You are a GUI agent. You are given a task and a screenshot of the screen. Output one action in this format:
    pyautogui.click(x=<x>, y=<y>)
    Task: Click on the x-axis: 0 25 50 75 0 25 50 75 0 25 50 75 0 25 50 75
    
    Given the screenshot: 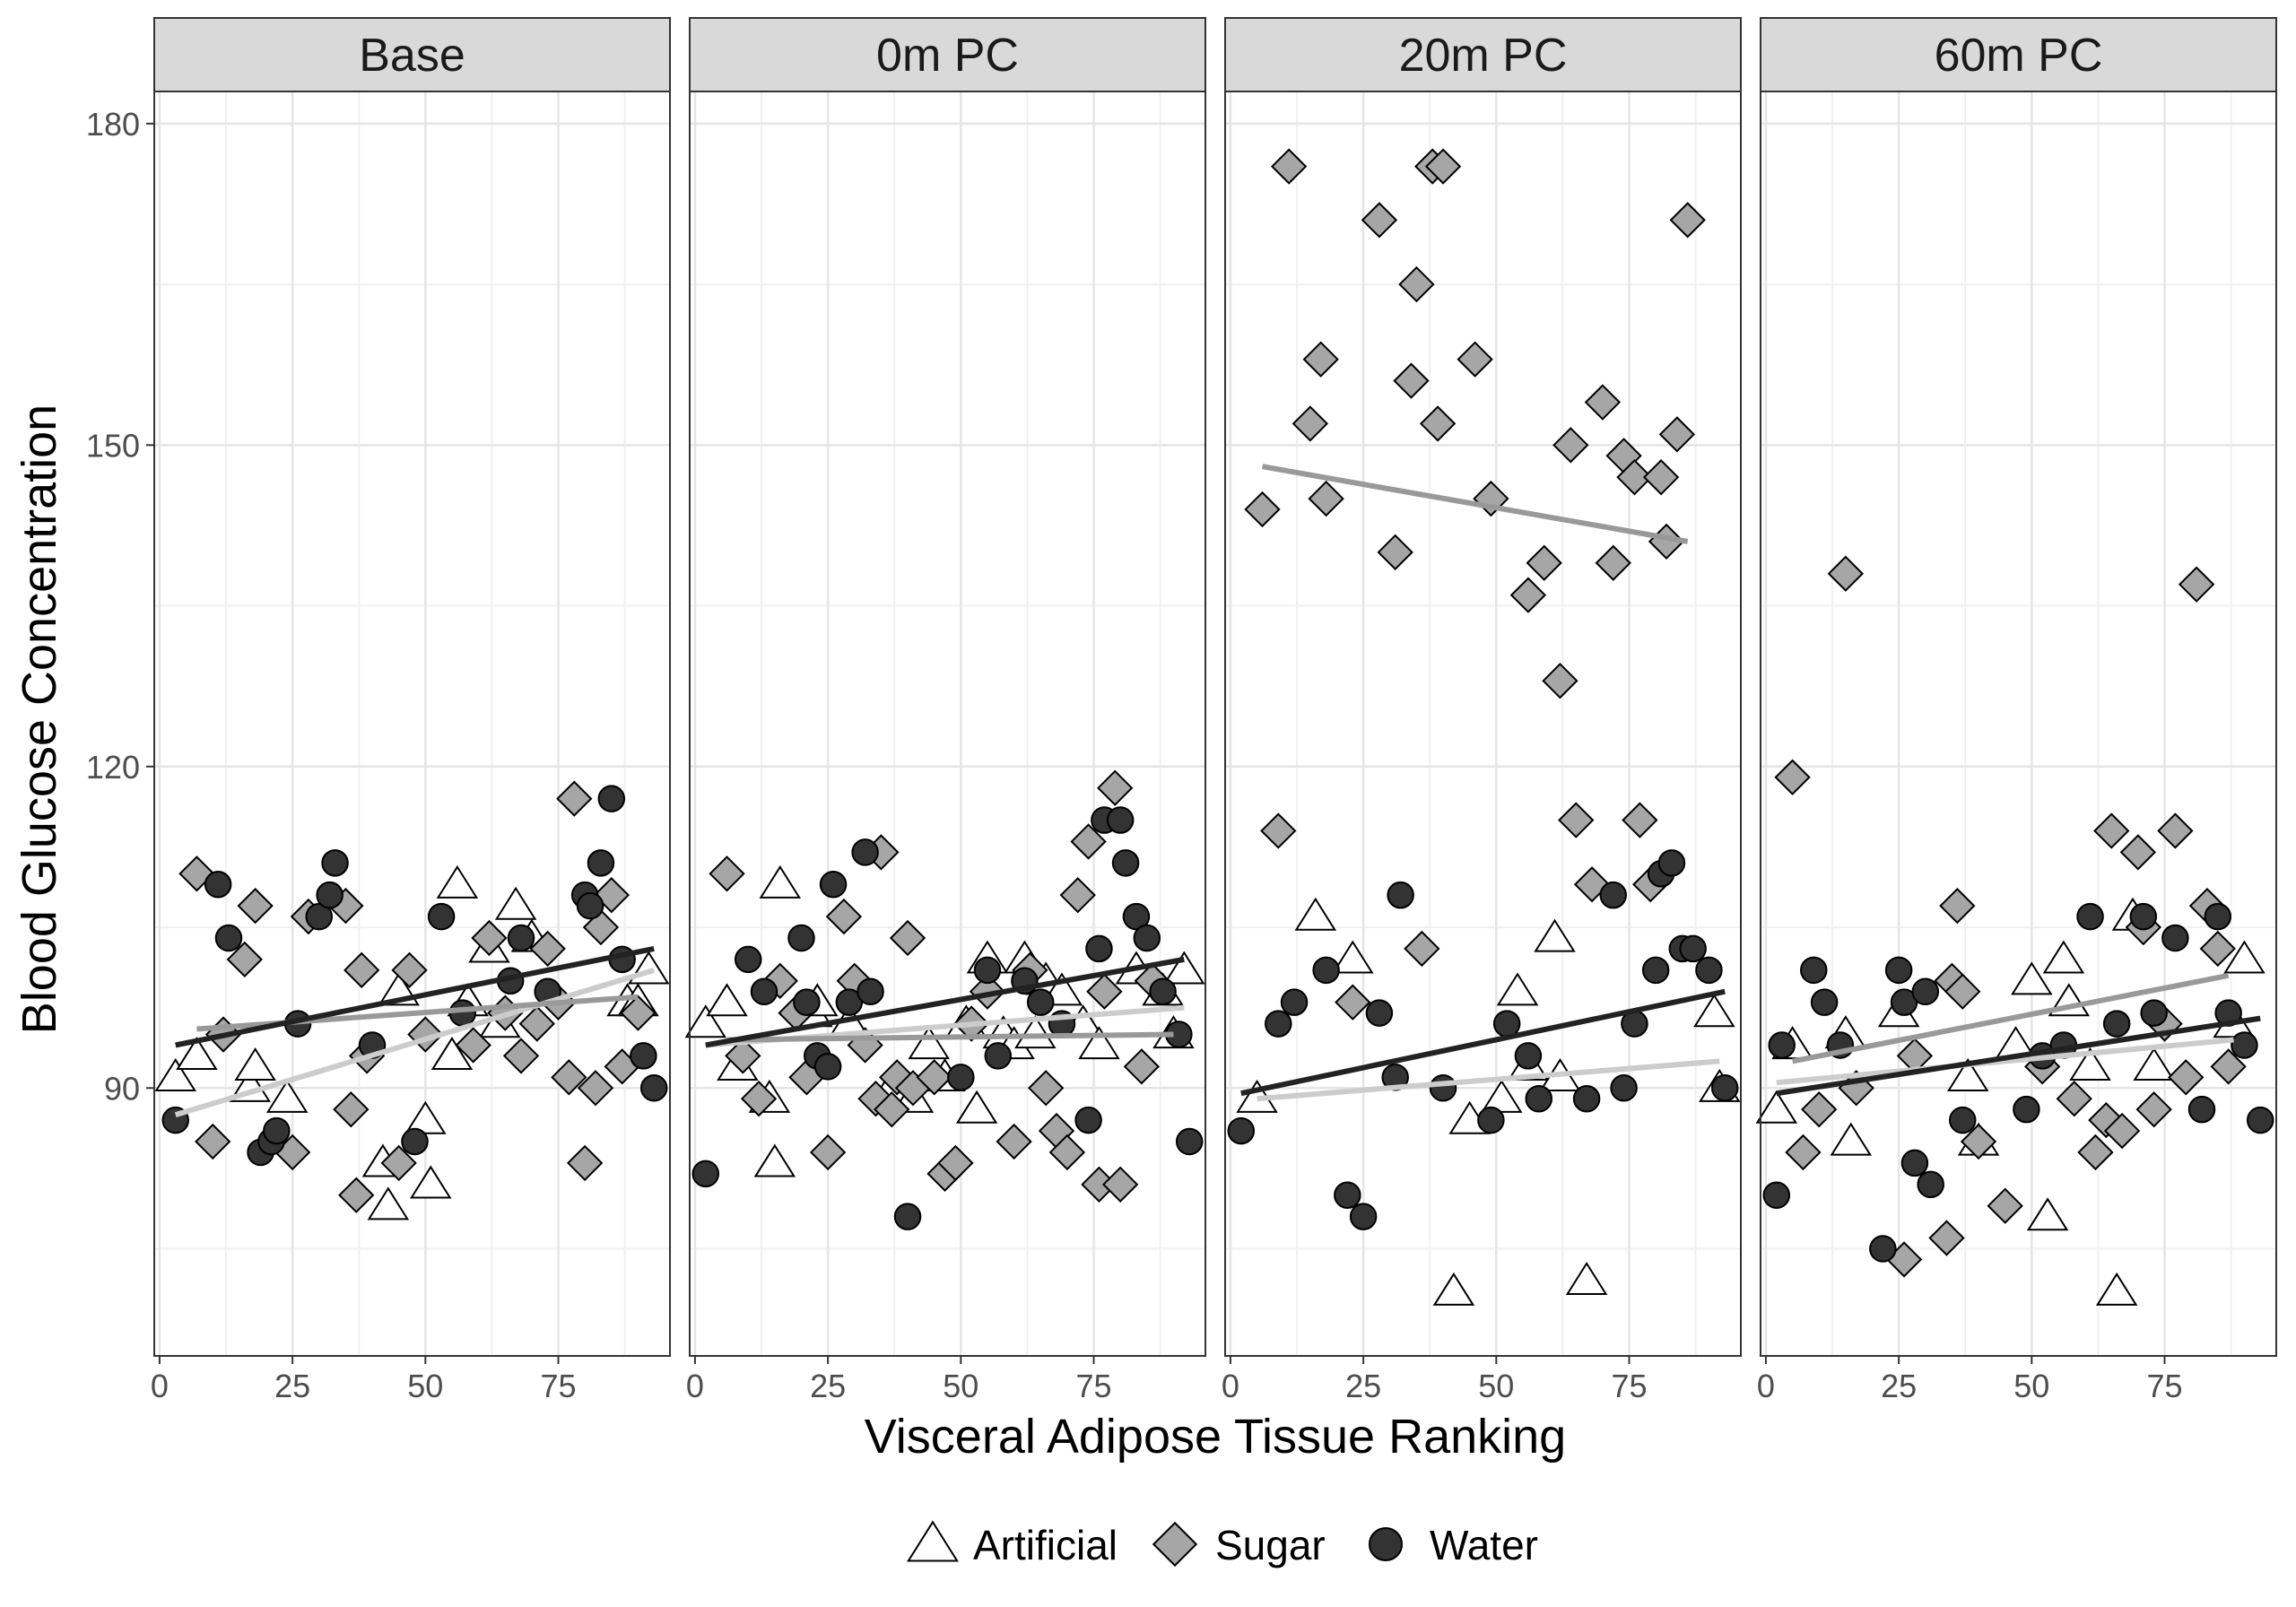 What is the action you would take?
    pyautogui.click(x=1167, y=1380)
    